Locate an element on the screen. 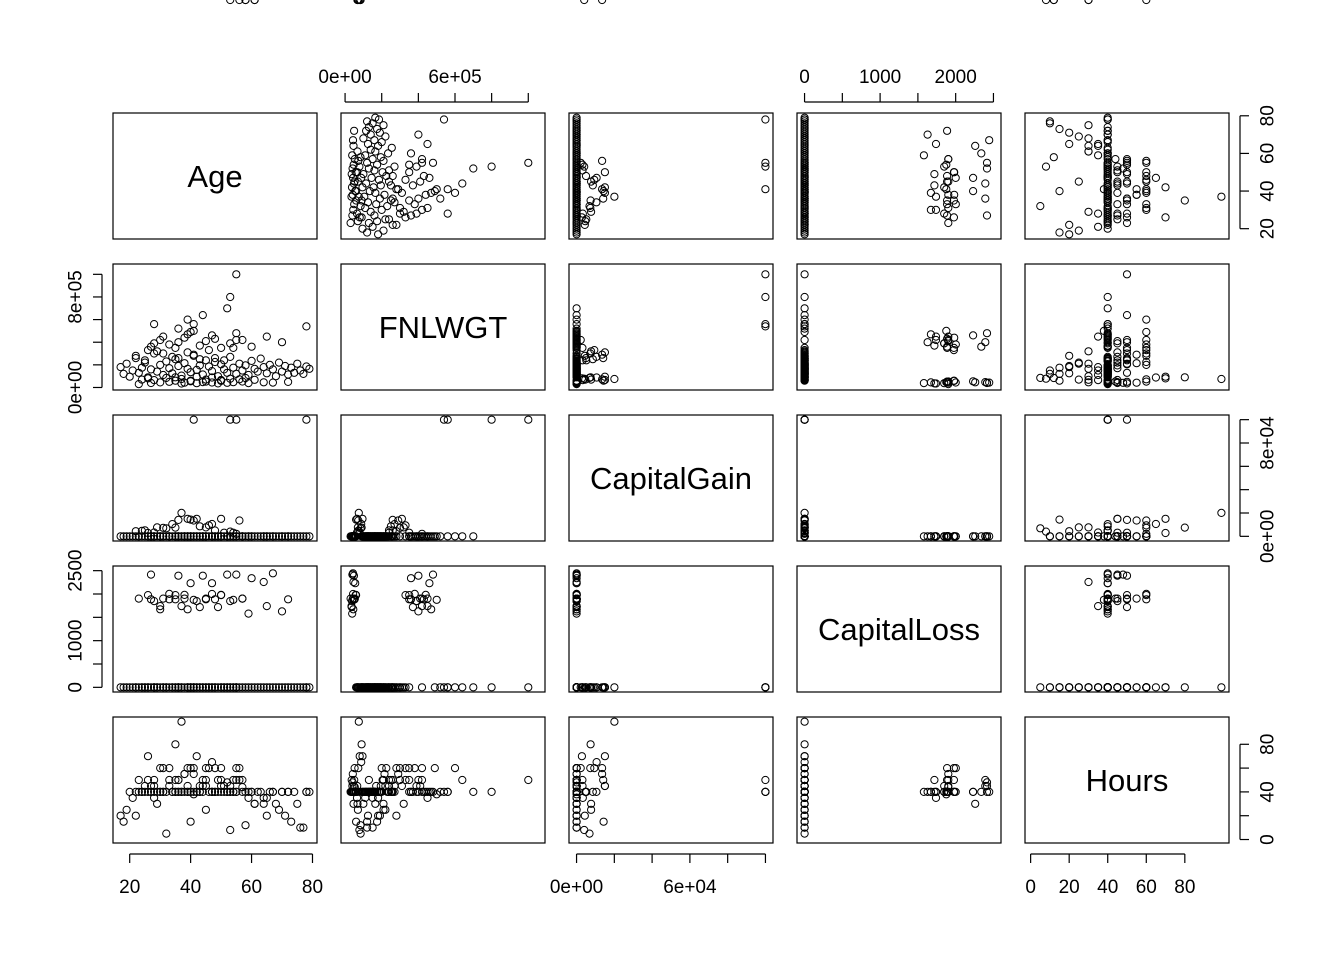  panel-CapitalGain-CapitalGain: CapitalGain is located at coordinates (671, 478).